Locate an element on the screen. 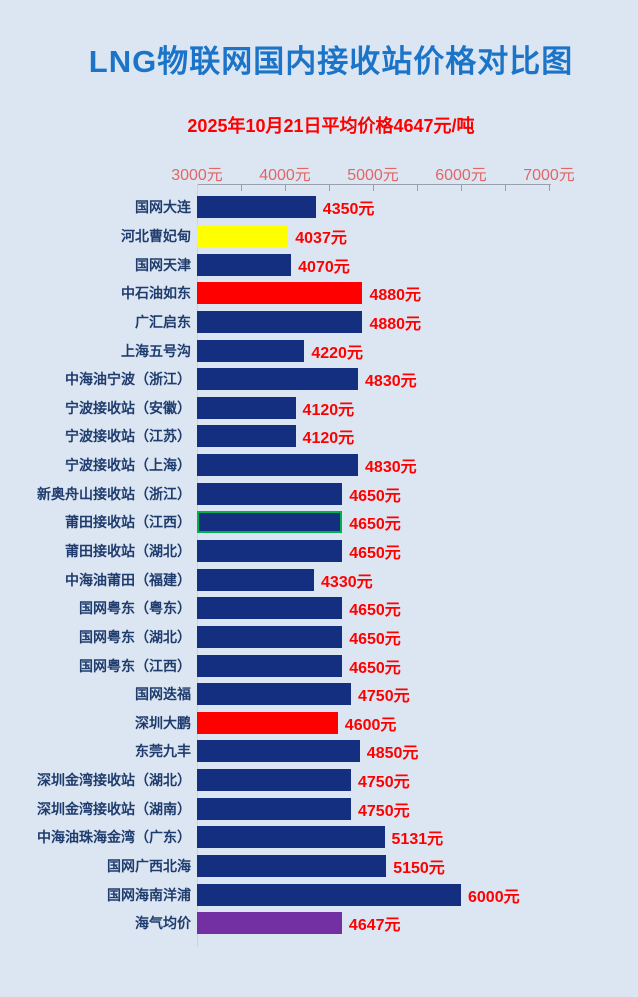  chart-row: 国网迭福 4750元 is located at coordinates (319, 694).